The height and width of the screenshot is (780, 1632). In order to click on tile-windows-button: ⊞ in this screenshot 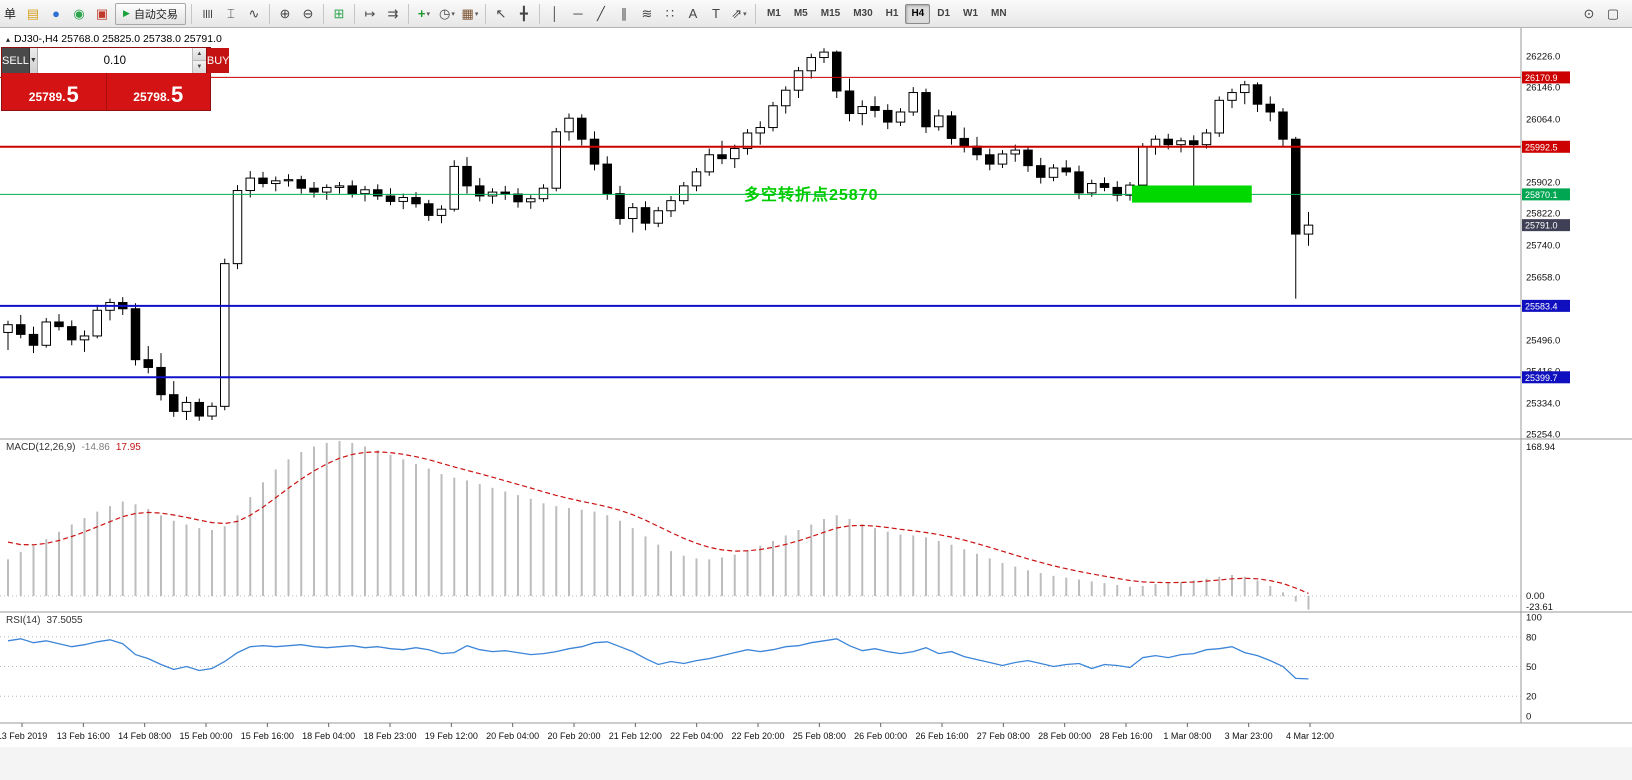, I will do `click(339, 14)`.